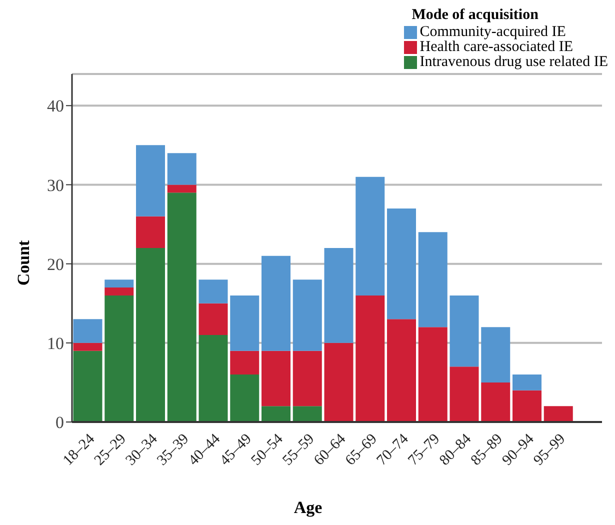 Image resolution: width=615 pixels, height=525 pixels. What do you see at coordinates (493, 32) in the screenshot?
I see `legend-label: Community-acquired IE` at bounding box center [493, 32].